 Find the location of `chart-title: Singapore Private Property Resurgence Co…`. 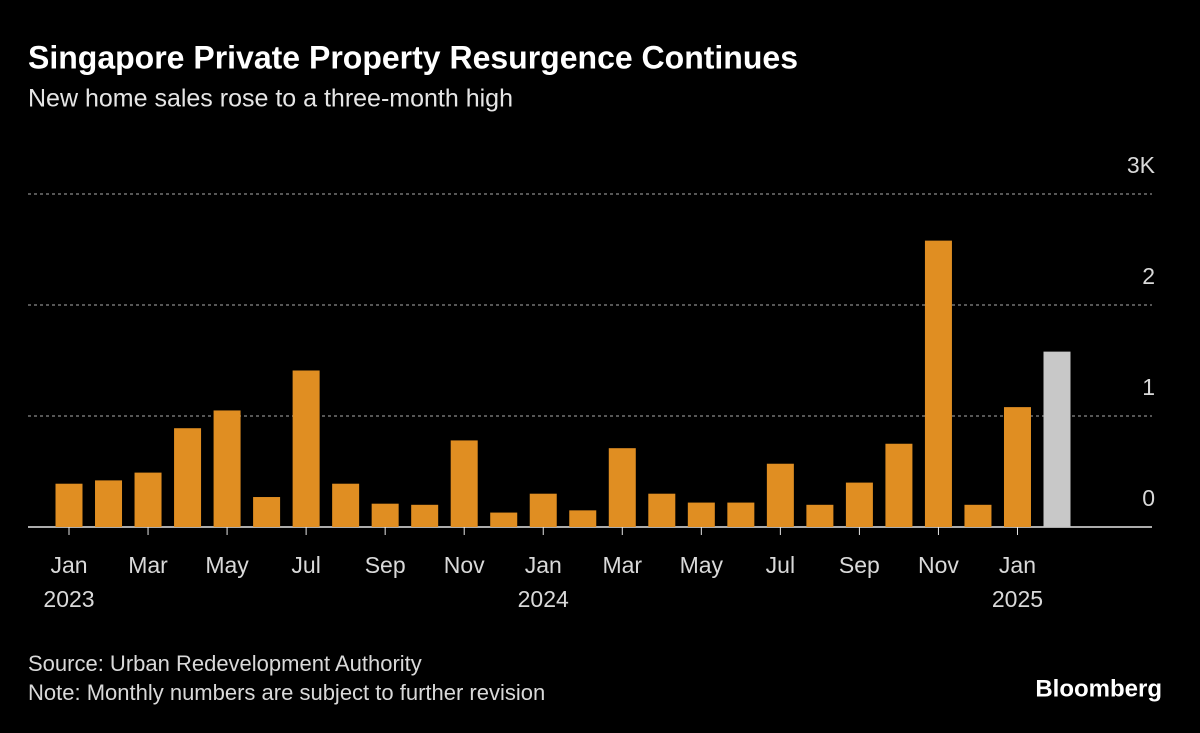

chart-title: Singapore Private Property Resurgence Co… is located at coordinates (413, 57).